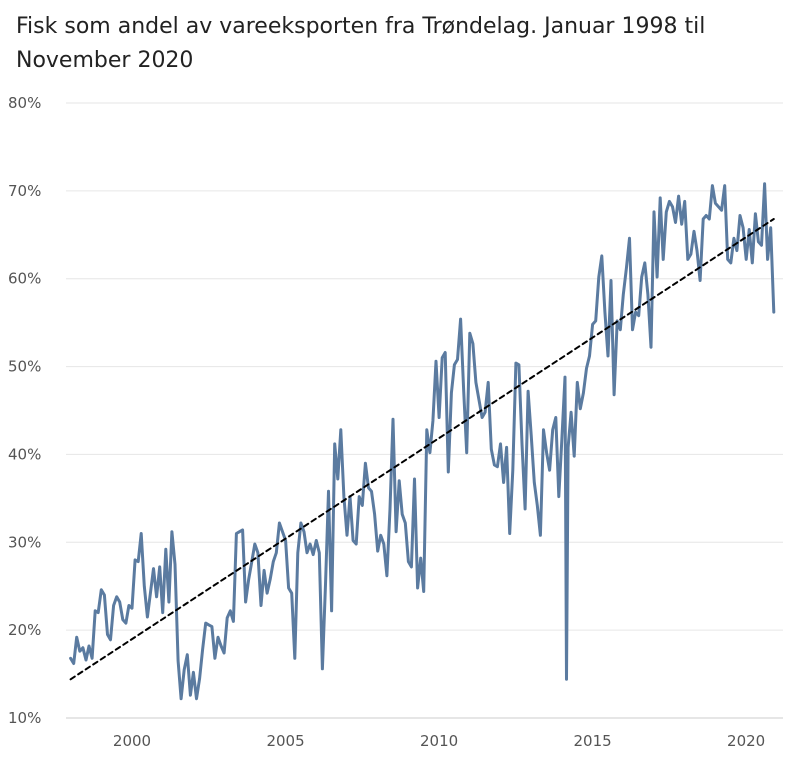 The height and width of the screenshot is (758, 800). I want to click on y-tick-label: 40%, so click(24, 454).